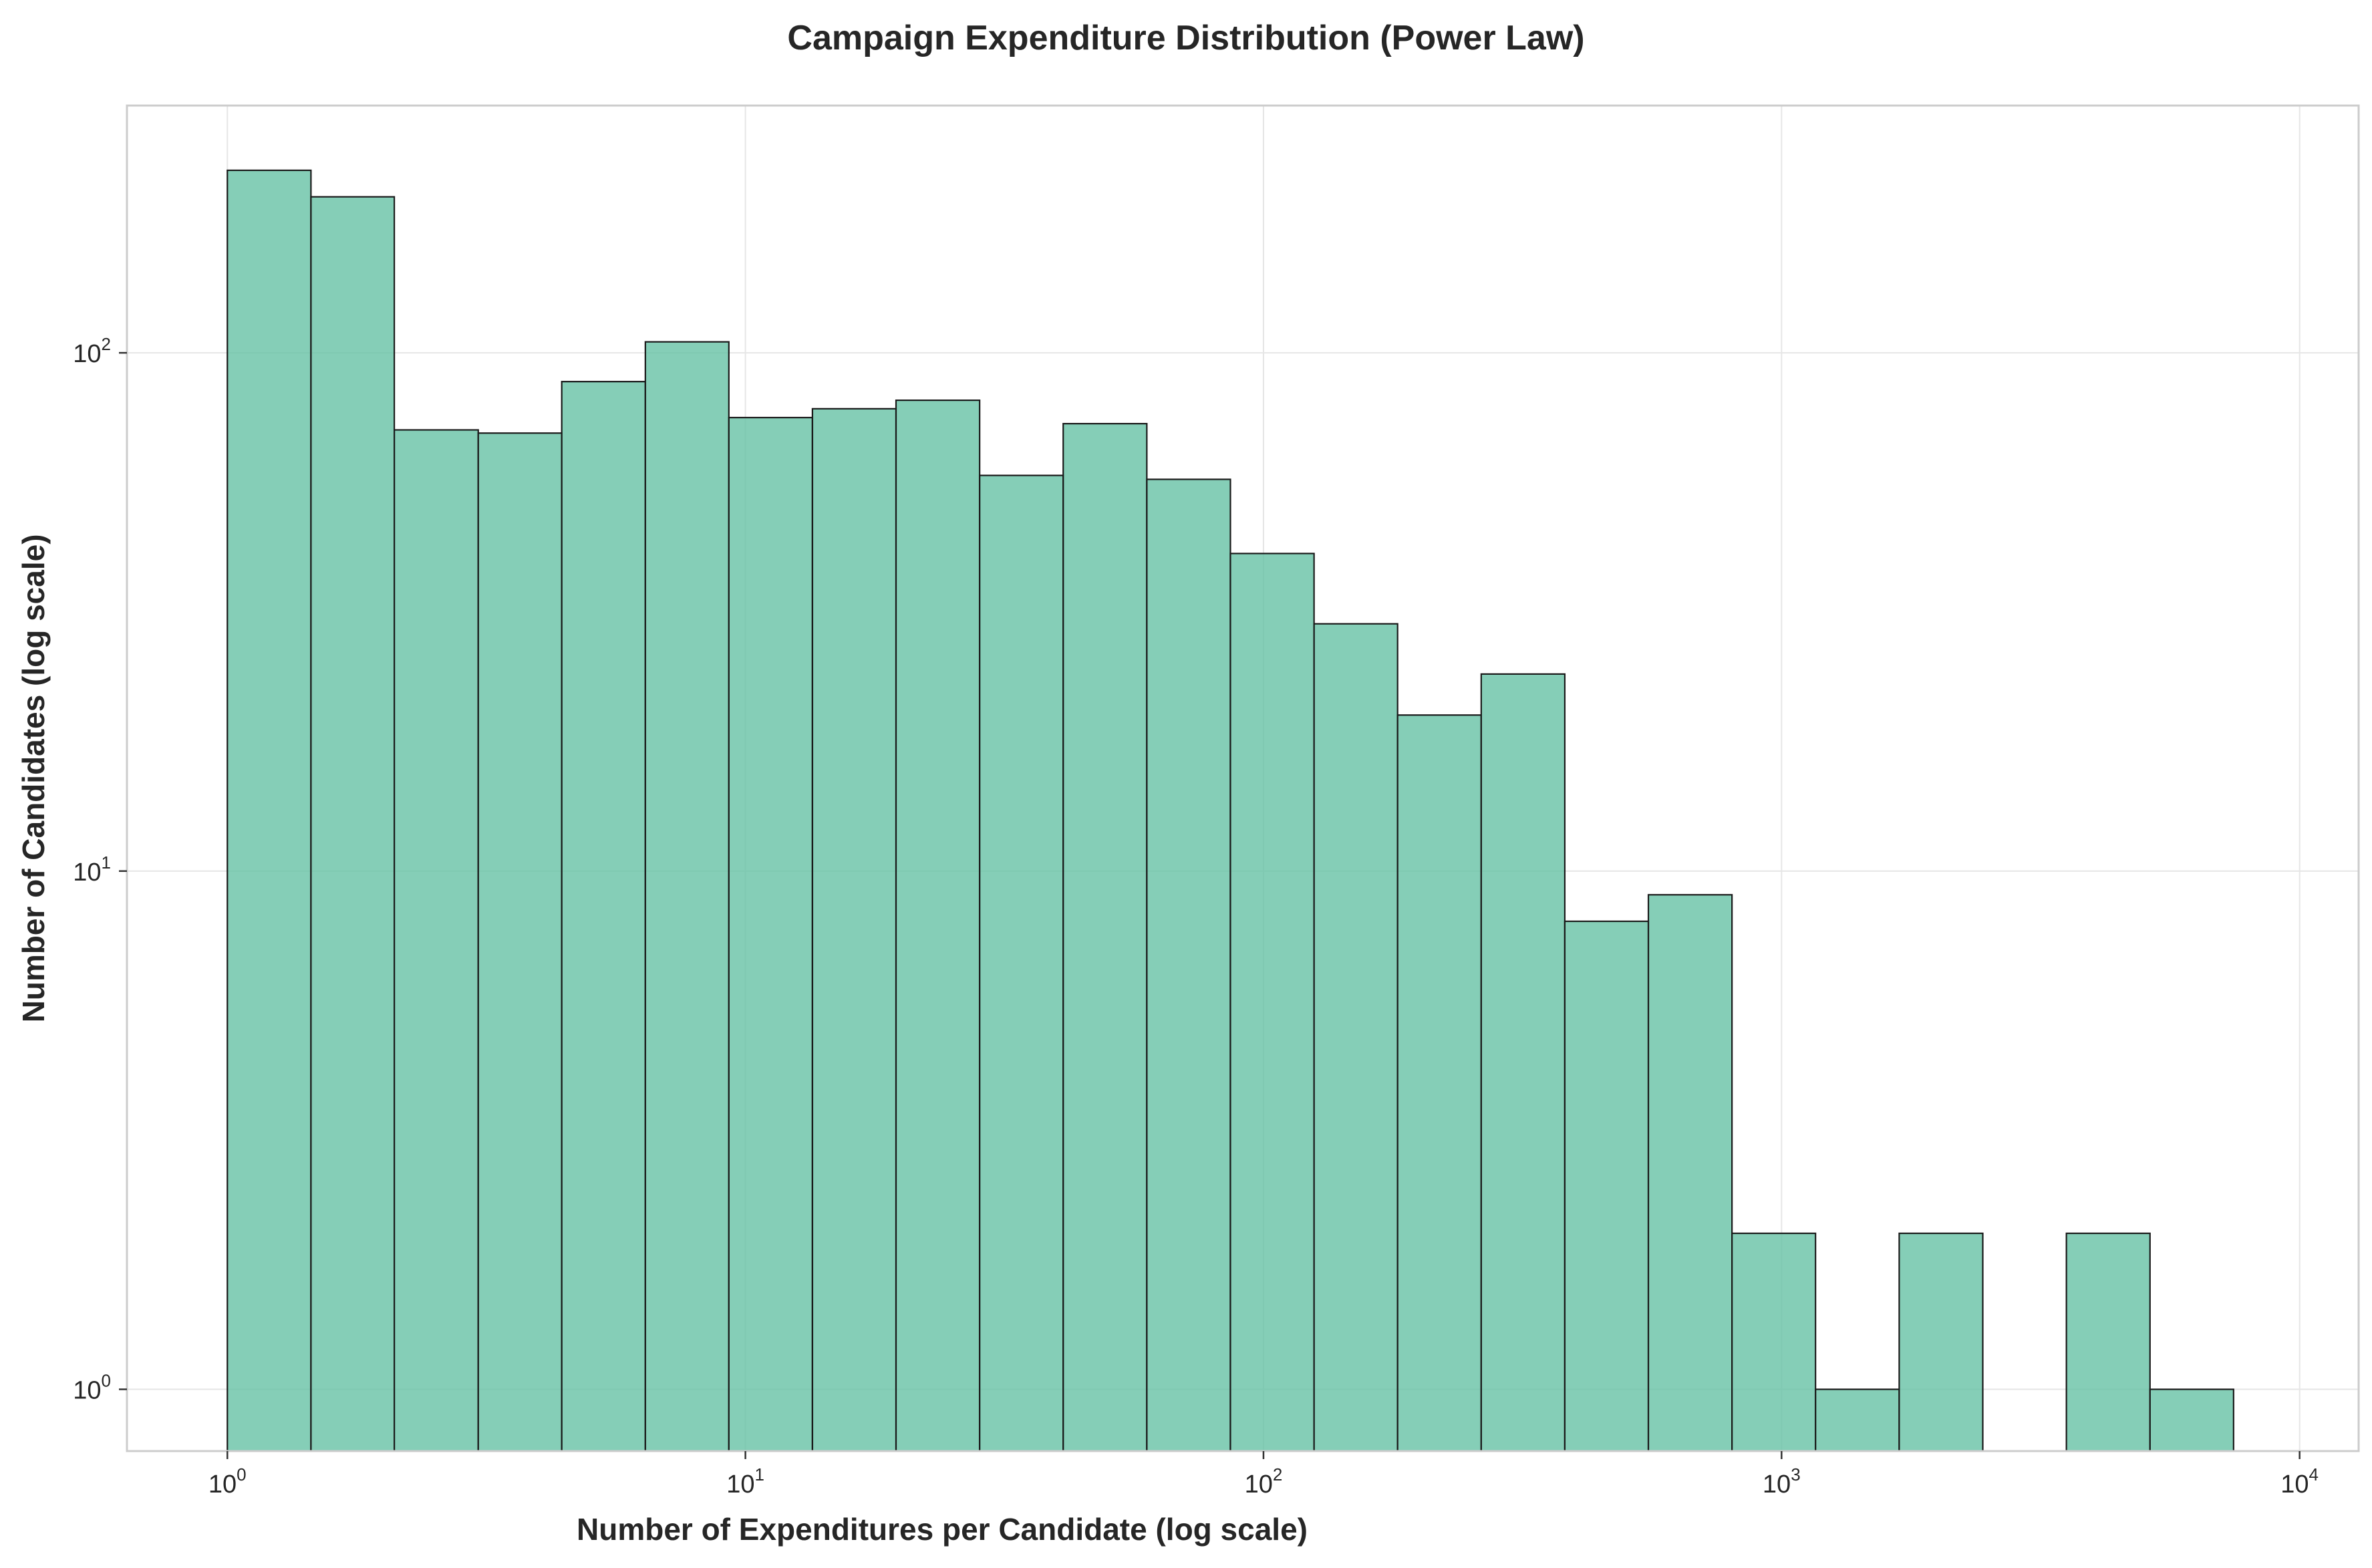 The height and width of the screenshot is (1568, 2372). I want to click on x-tick-label-0: 10⁰, so click(228, 1482).